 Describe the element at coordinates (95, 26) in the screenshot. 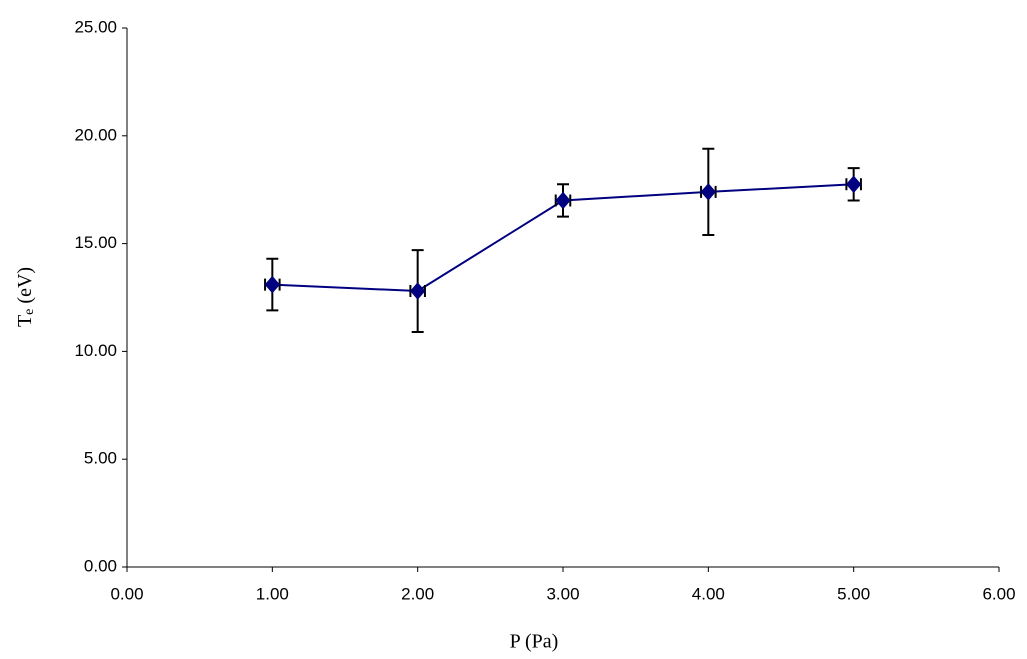

I see `y-tick-label: 25.00` at that location.